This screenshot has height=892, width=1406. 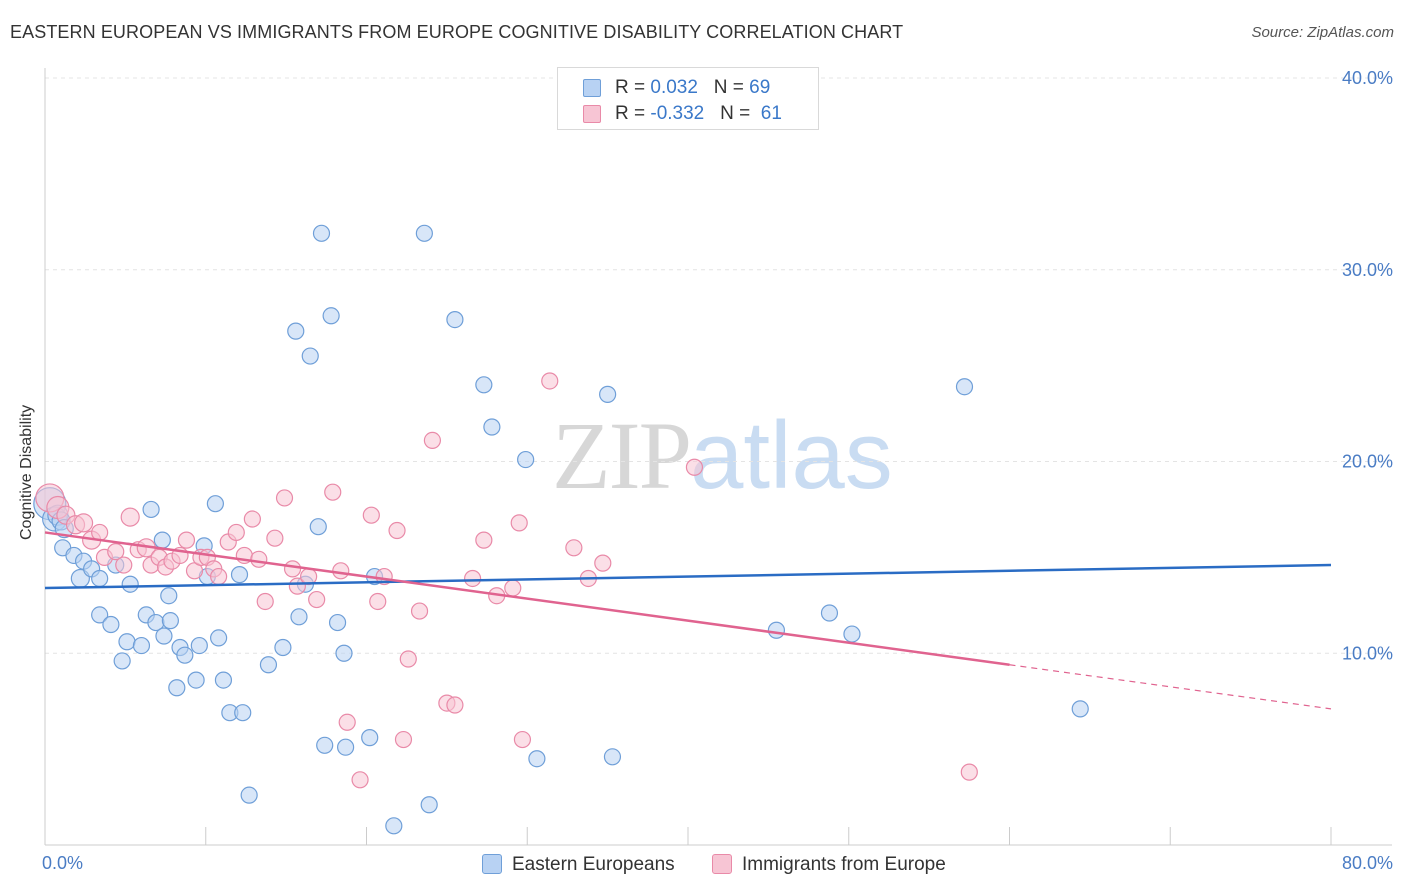 What do you see at coordinates (1322, 32) in the screenshot?
I see `source-label: Source: ZipAtlas.com` at bounding box center [1322, 32].